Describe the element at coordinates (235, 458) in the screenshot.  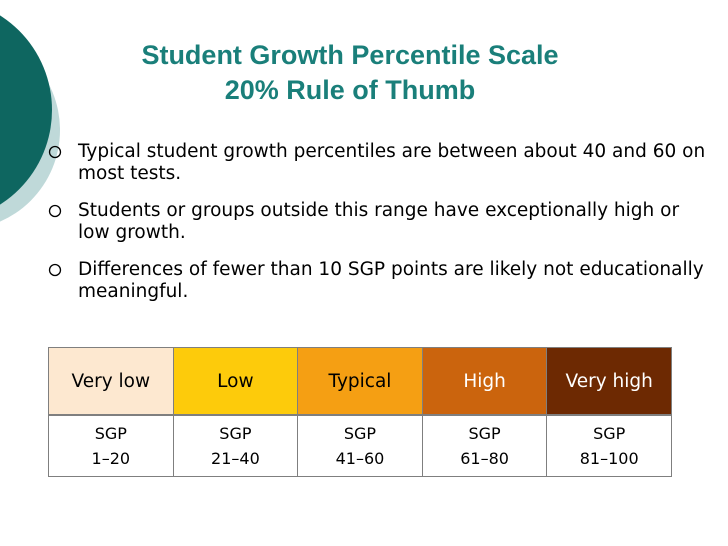
I see `range-value: 21–40` at that location.